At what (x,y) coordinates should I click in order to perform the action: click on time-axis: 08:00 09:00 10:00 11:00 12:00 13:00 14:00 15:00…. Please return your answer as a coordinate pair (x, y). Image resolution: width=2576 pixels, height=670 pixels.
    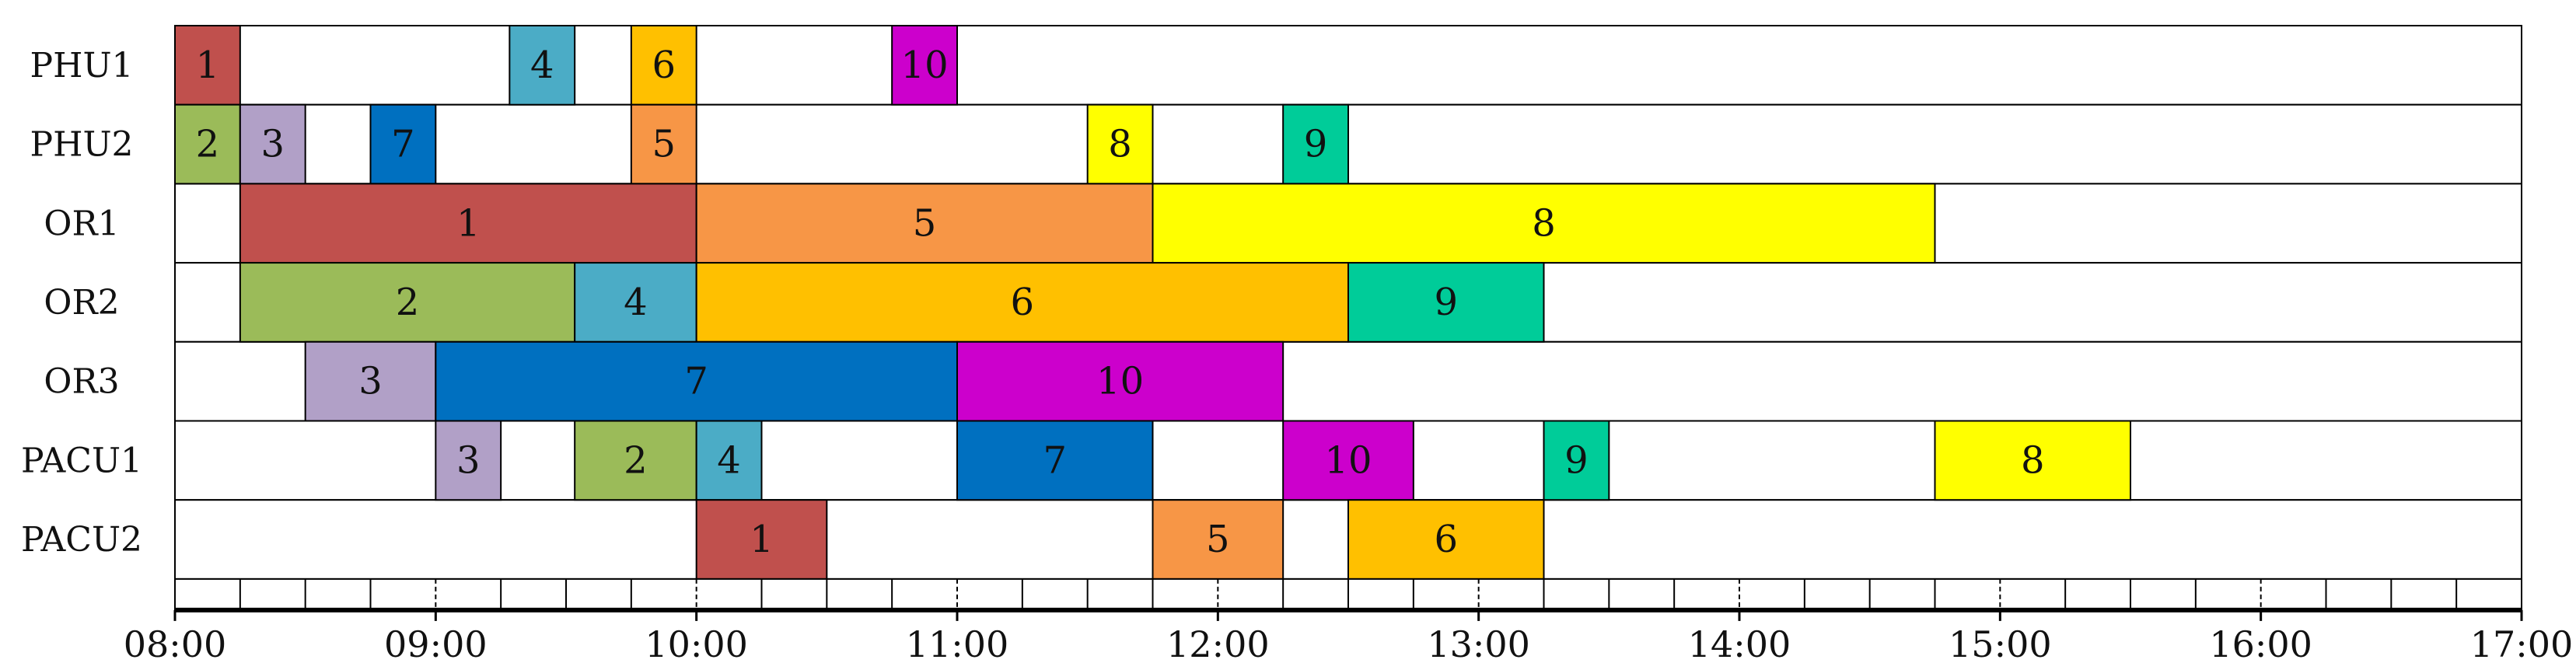
    Looking at the image, I should click on (1349, 621).